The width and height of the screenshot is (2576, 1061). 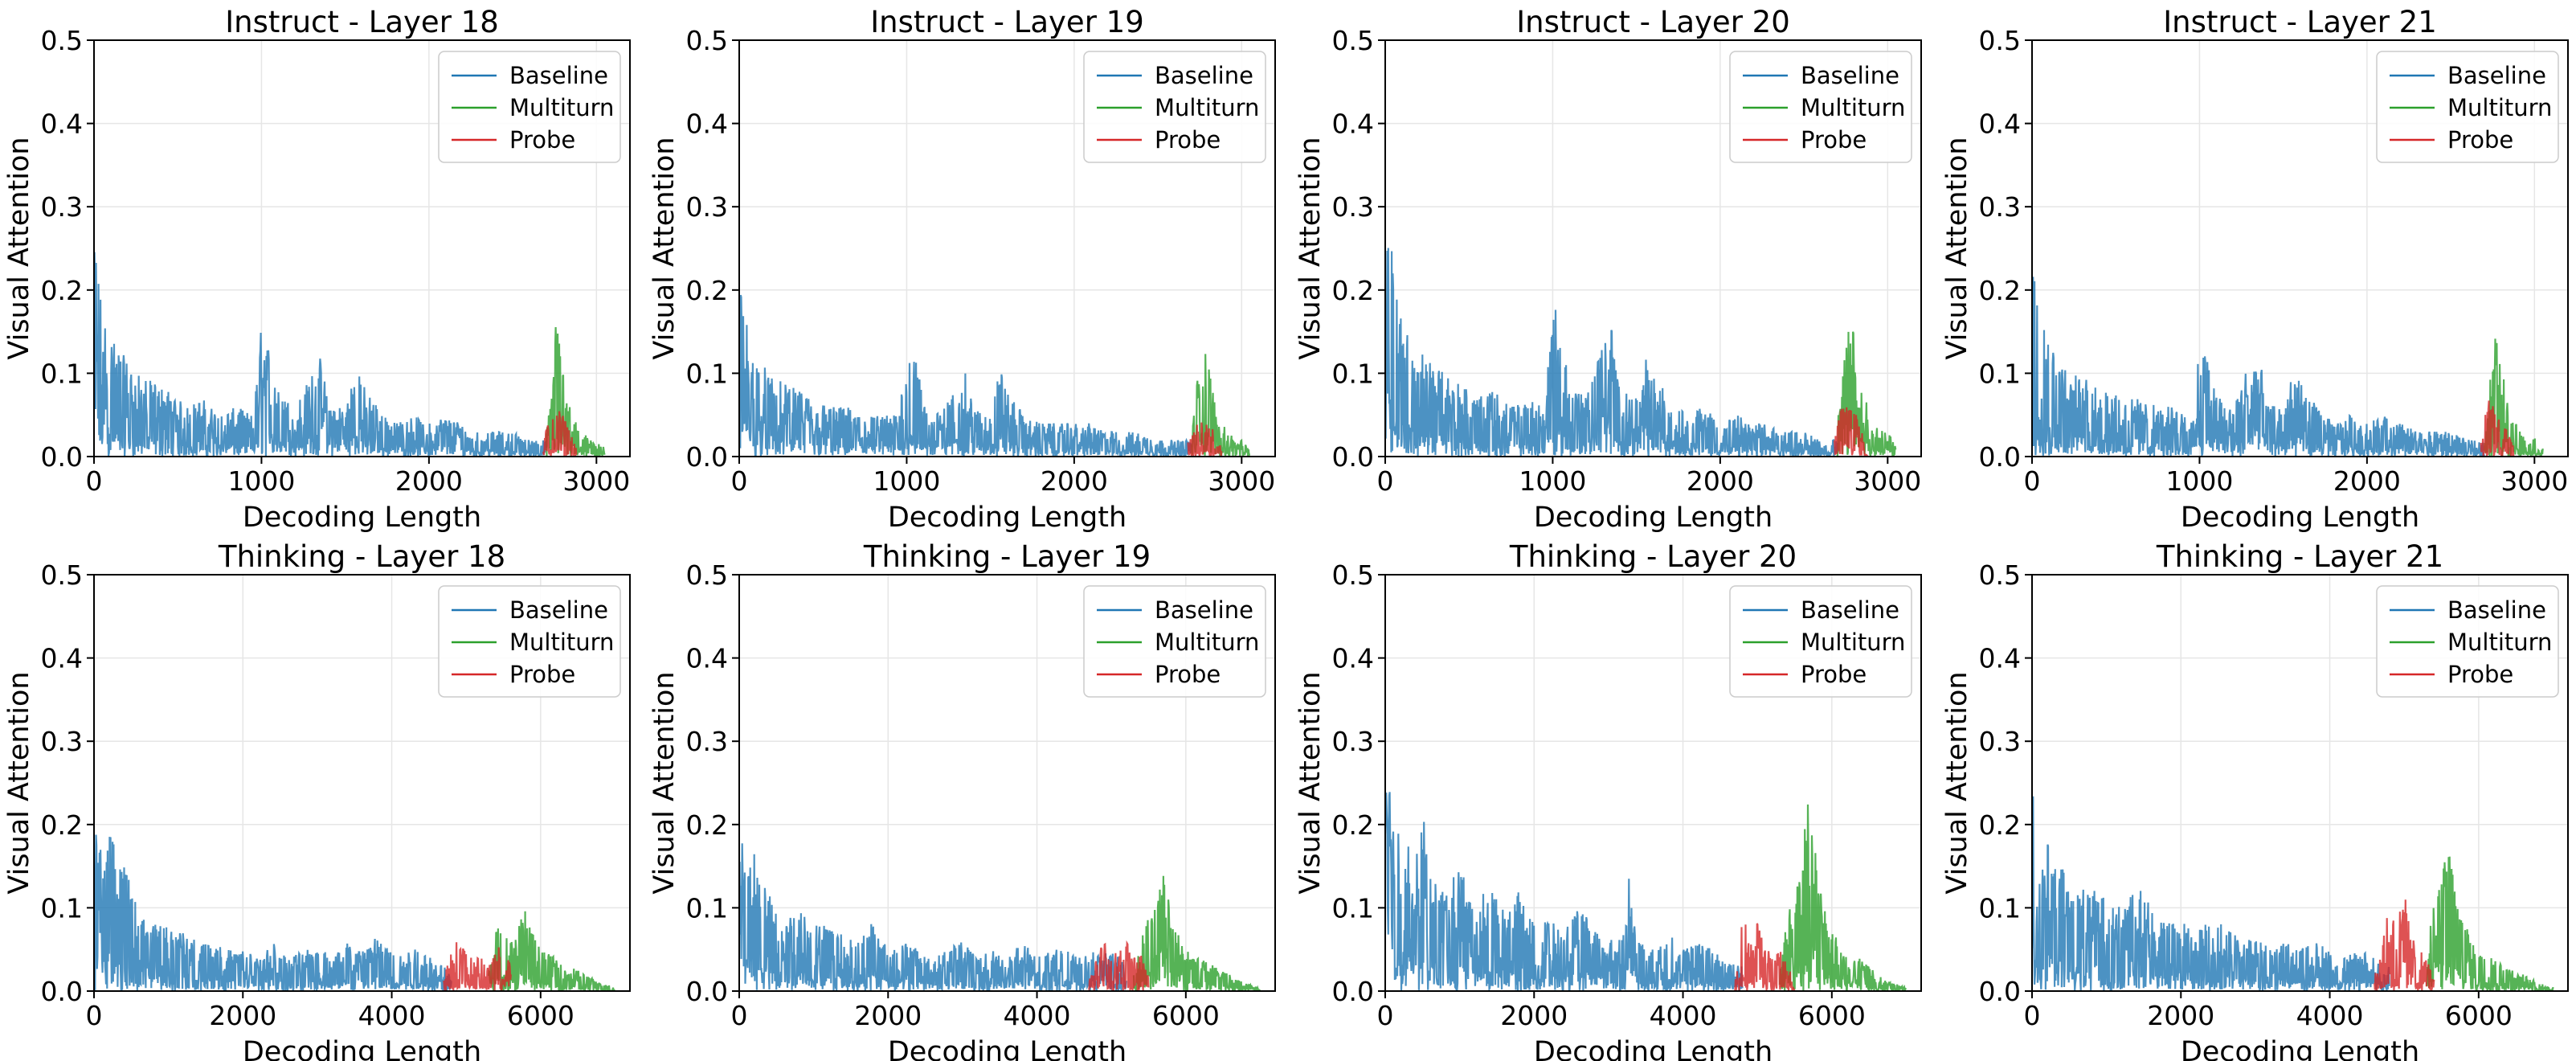 What do you see at coordinates (2489, 924) in the screenshot?
I see `series-line-multiturn` at bounding box center [2489, 924].